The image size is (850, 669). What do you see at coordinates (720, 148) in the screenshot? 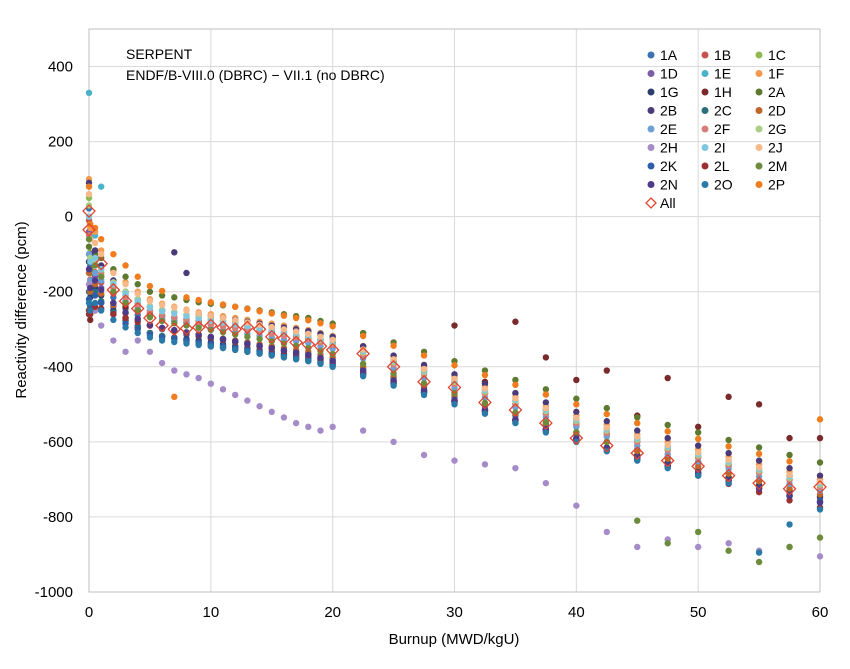
I see `legend-label-2I: 2I` at bounding box center [720, 148].